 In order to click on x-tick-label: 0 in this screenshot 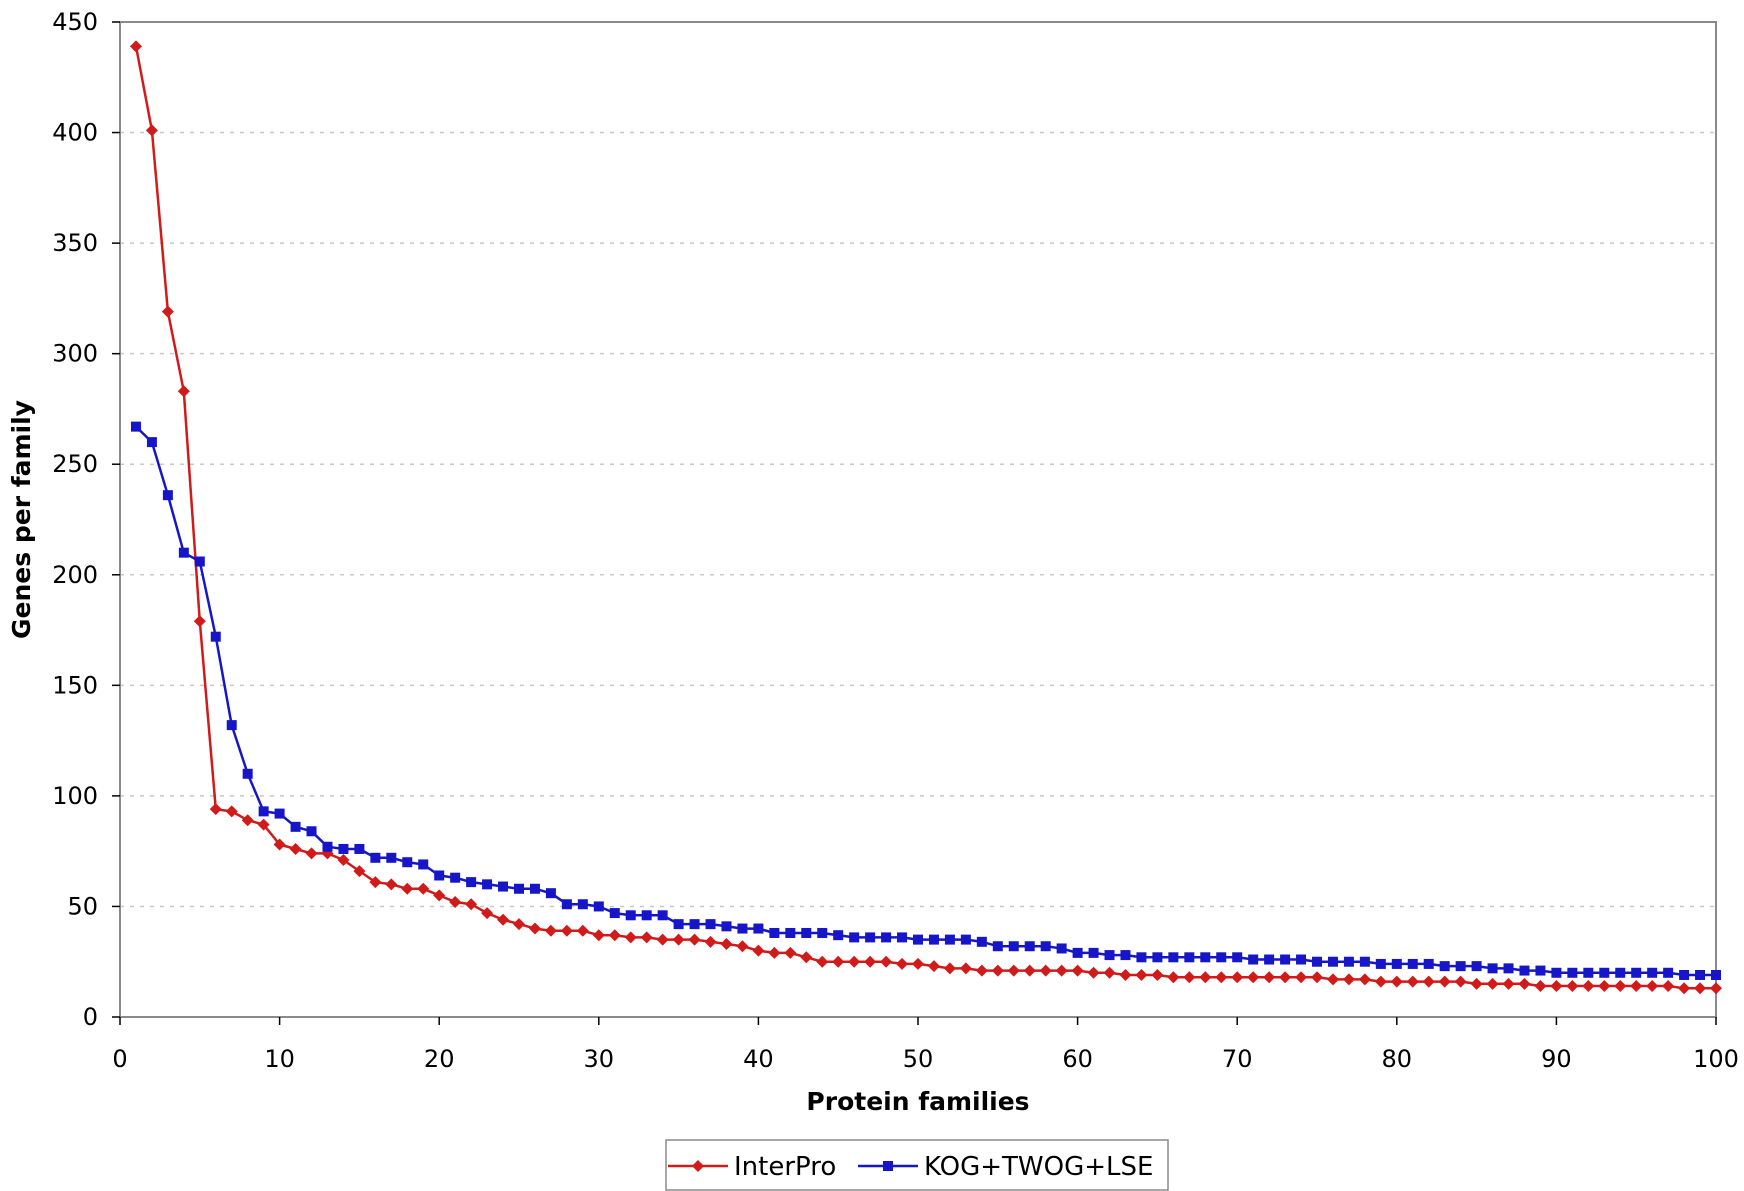, I will do `click(119, 1059)`.